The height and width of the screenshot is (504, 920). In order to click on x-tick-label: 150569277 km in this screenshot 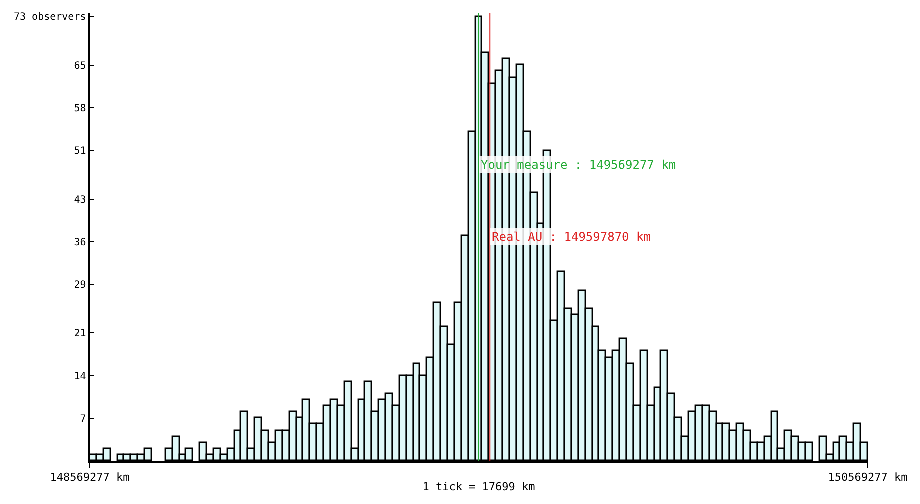, I will do `click(868, 477)`.